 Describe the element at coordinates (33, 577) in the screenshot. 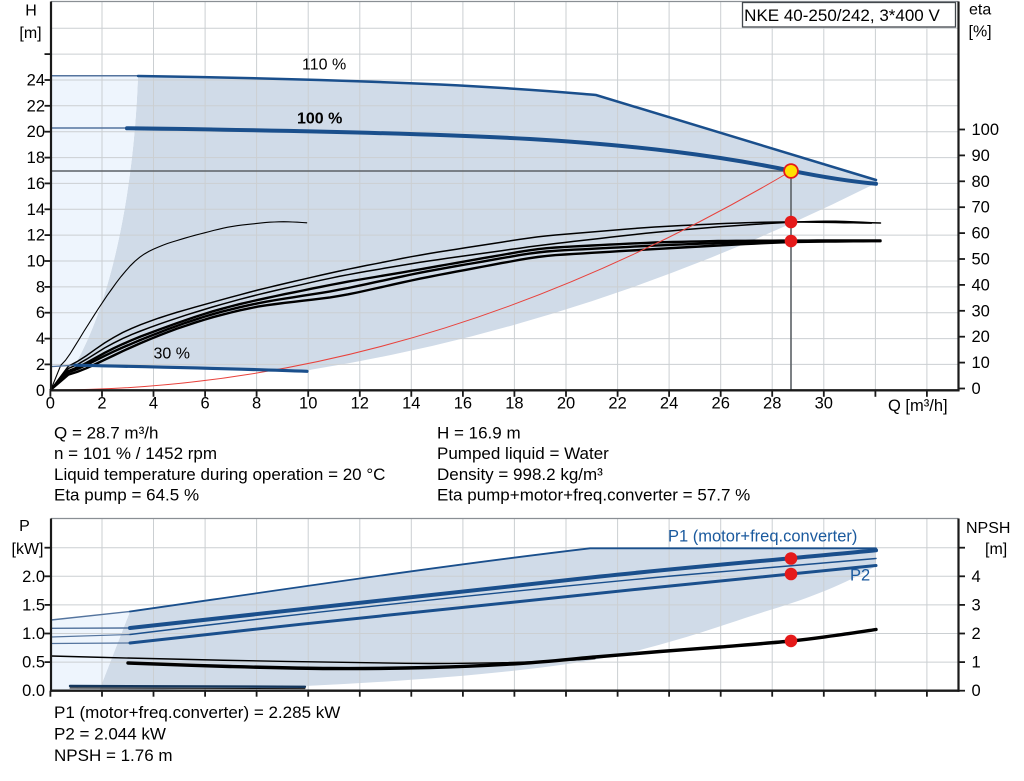

I see `svg-text: 2.0` at that location.